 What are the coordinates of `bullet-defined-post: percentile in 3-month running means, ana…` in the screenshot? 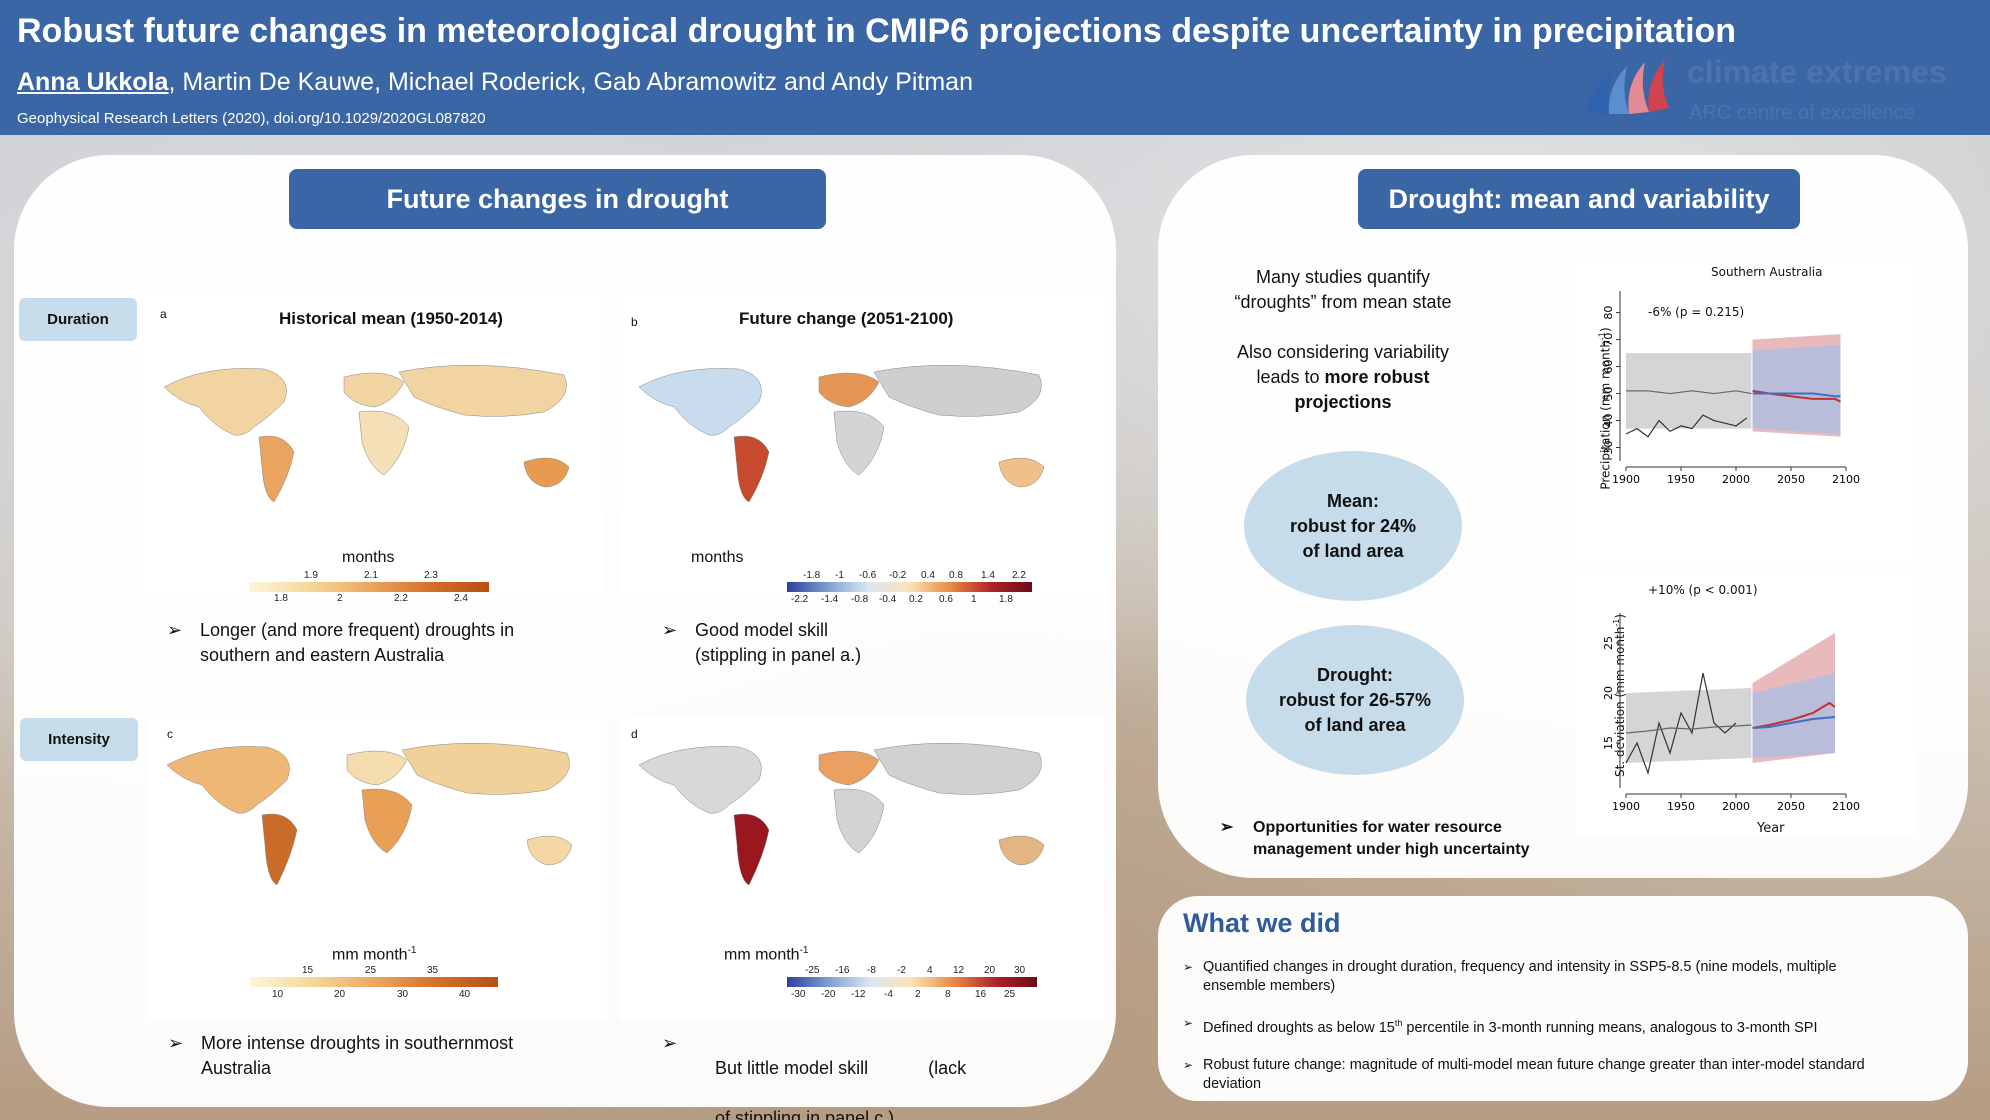 It's located at (1610, 1027).